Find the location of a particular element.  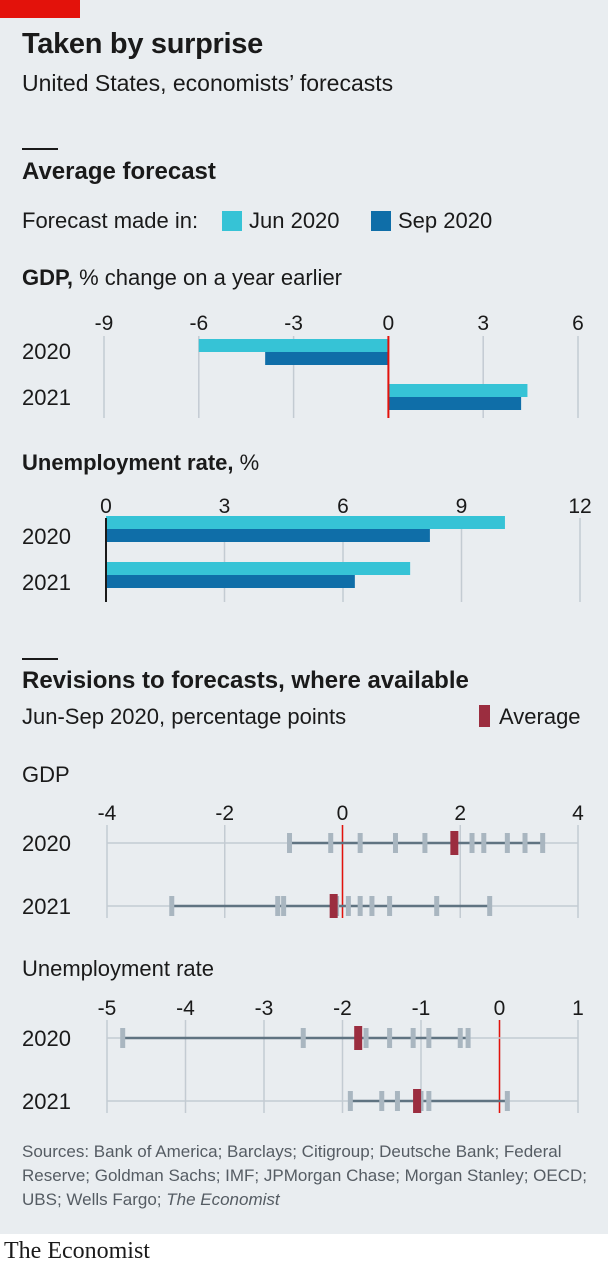

brand-red-flag is located at coordinates (40, 9).